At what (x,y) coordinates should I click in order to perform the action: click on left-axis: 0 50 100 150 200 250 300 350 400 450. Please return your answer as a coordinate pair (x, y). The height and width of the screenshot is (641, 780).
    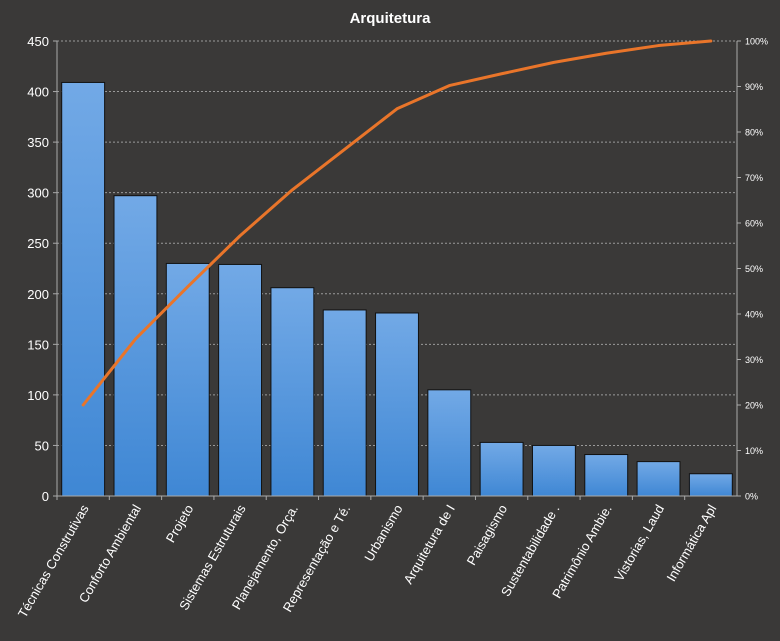
    Looking at the image, I should click on (42, 269).